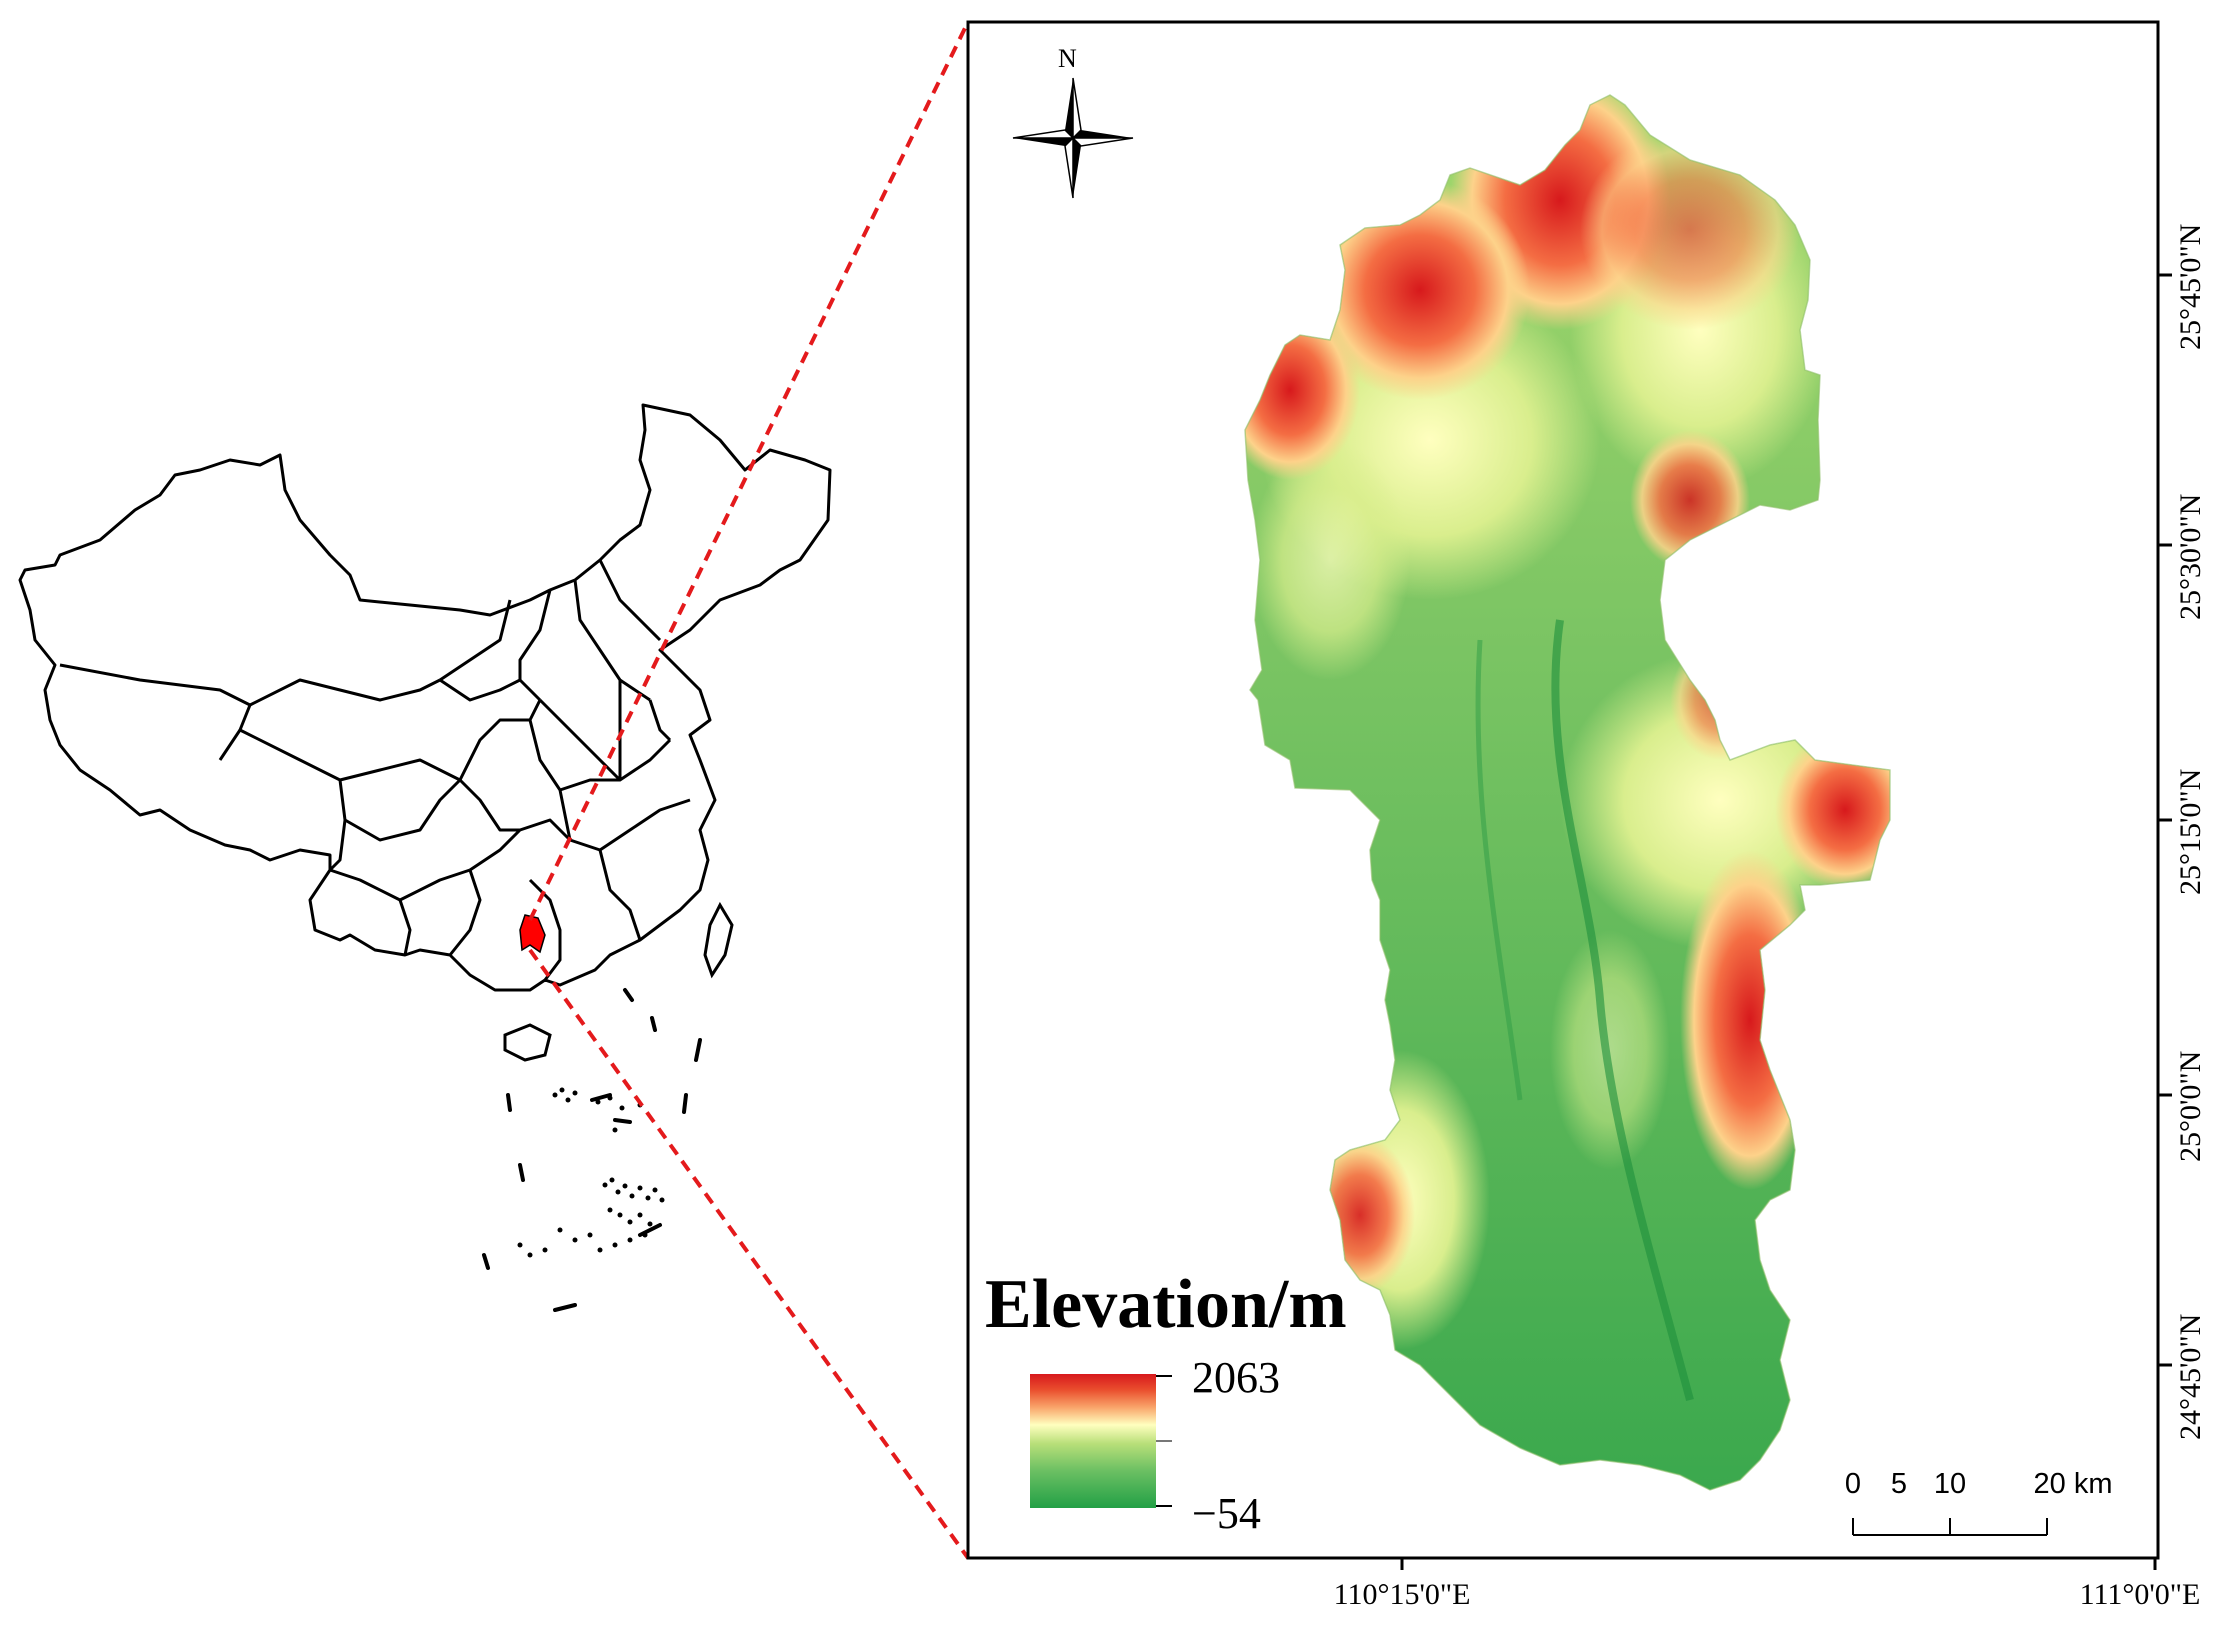 The image size is (2223, 1628). What do you see at coordinates (1166, 1304) in the screenshot?
I see `legend-title: Elevation/m` at bounding box center [1166, 1304].